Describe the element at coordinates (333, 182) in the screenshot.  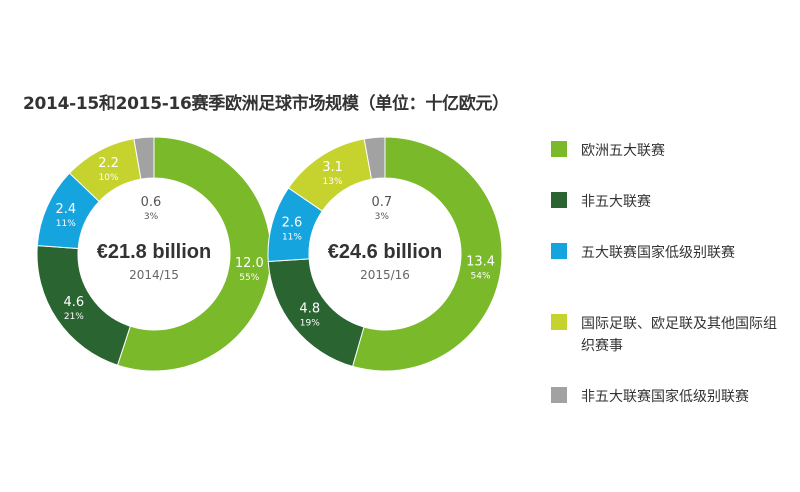
I see `slice-percent-label: 13%` at that location.